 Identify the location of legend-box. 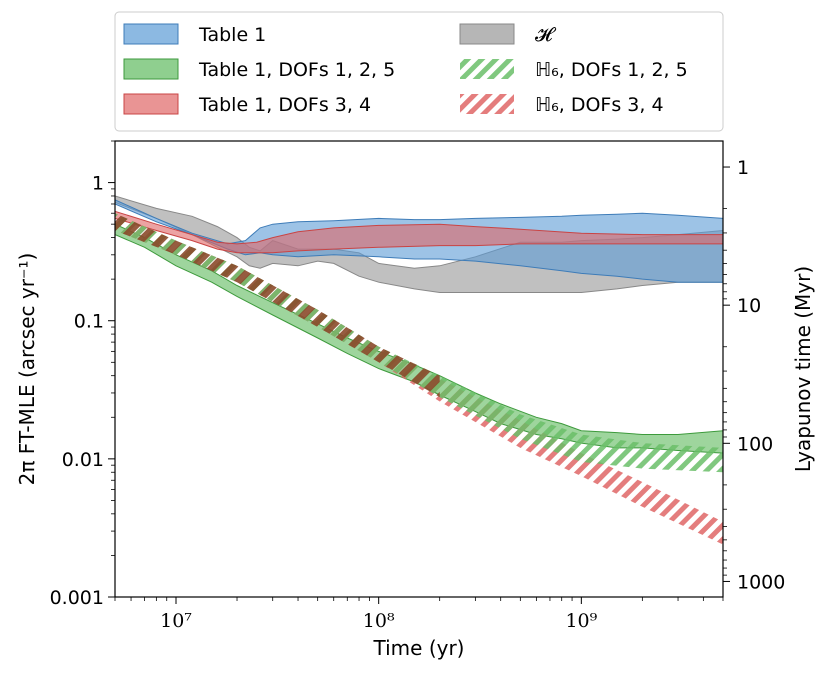
(419, 71).